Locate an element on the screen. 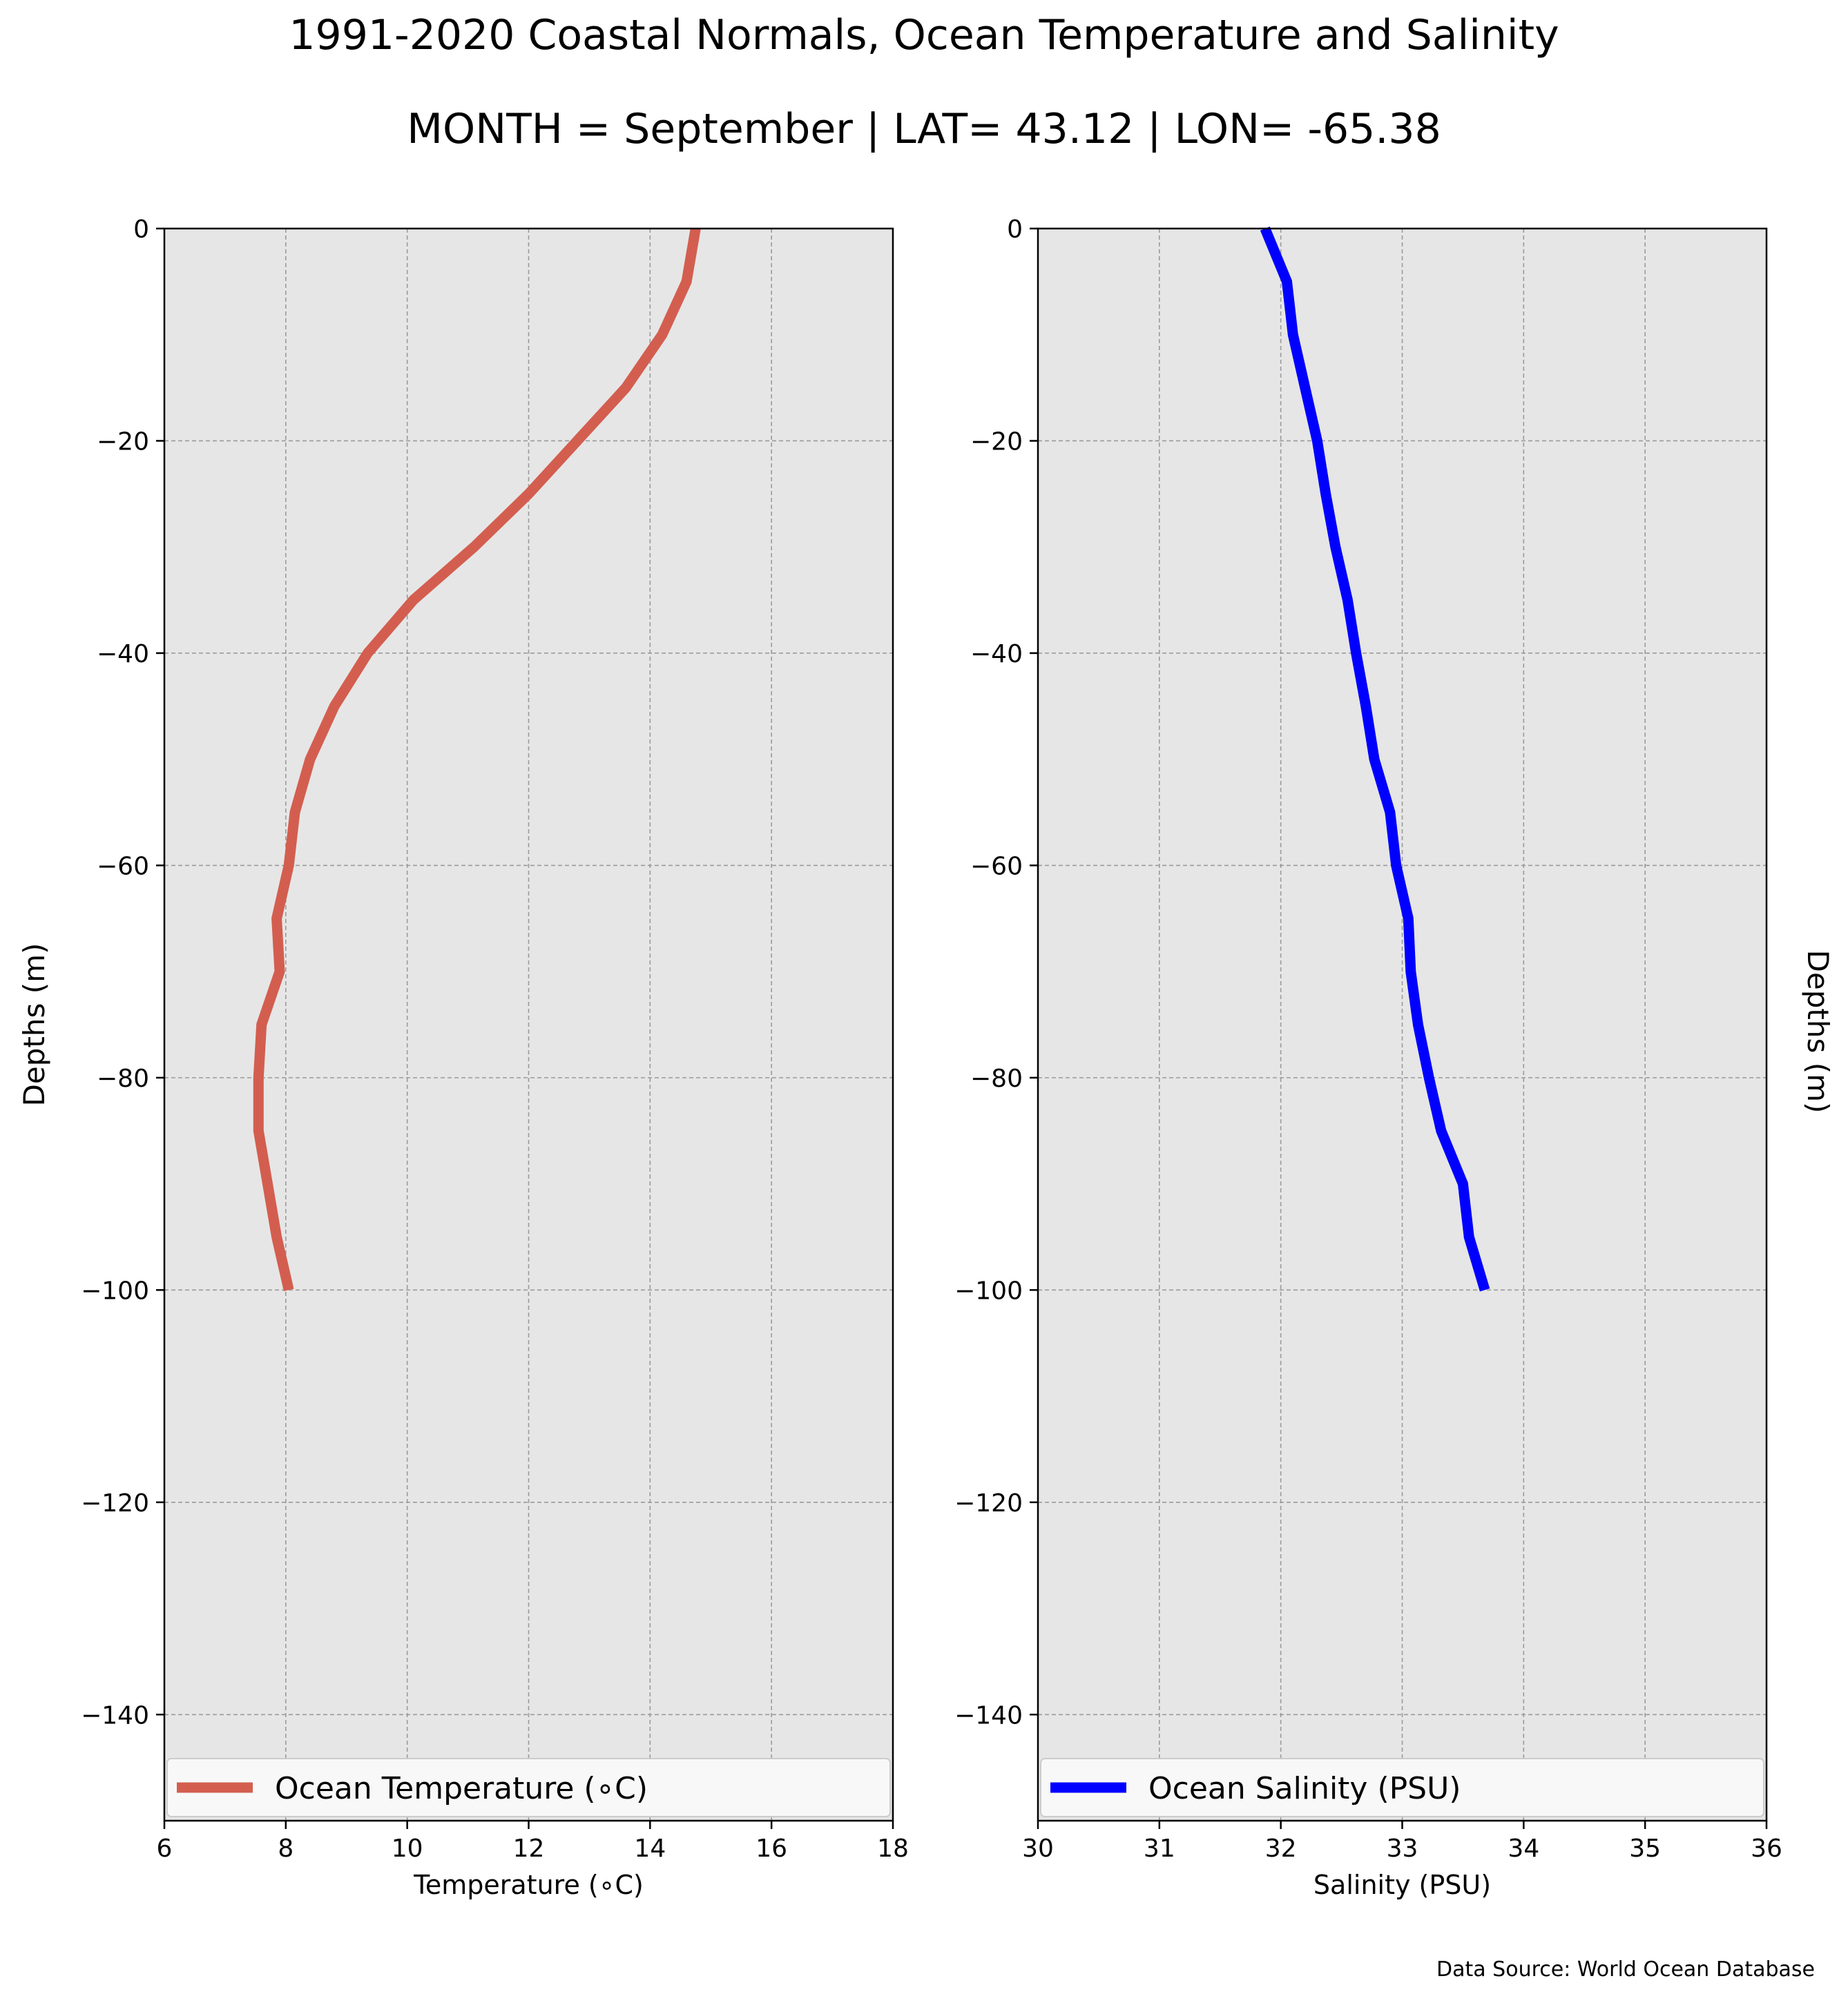 The height and width of the screenshot is (2003, 1848). right-y-axis-label: Depths (m) is located at coordinates (1818, 1032).